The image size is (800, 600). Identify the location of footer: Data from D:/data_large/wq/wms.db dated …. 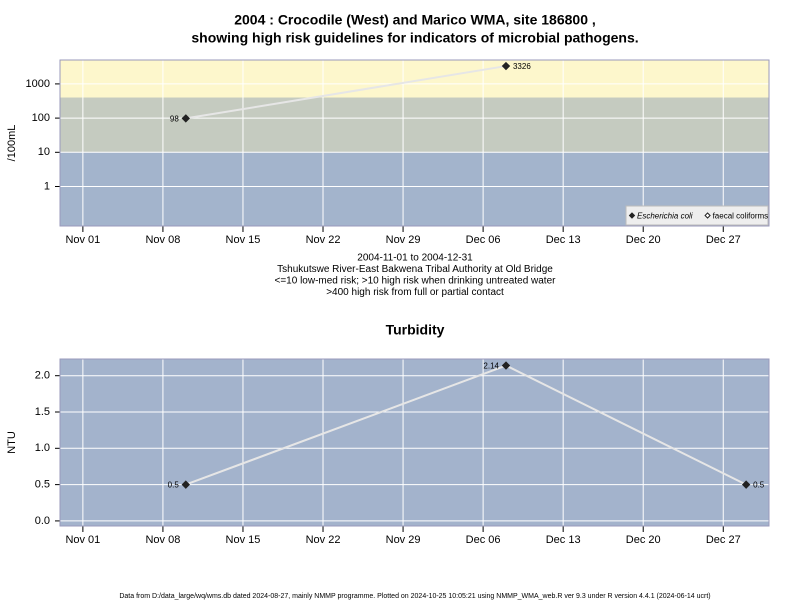
(414, 596).